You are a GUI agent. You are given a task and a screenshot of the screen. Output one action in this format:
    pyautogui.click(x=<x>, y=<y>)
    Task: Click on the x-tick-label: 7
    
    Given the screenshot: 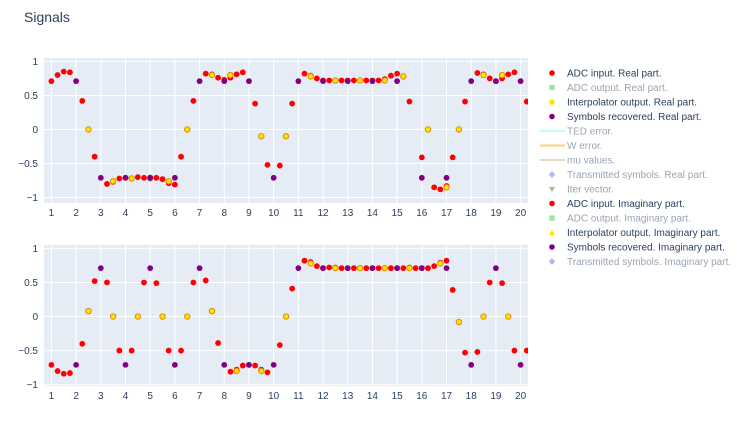 What is the action you would take?
    pyautogui.click(x=200, y=396)
    